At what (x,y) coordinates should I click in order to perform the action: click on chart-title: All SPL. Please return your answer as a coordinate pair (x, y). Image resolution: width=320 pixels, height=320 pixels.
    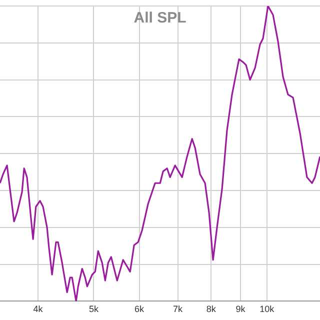
    Looking at the image, I should click on (160, 18).